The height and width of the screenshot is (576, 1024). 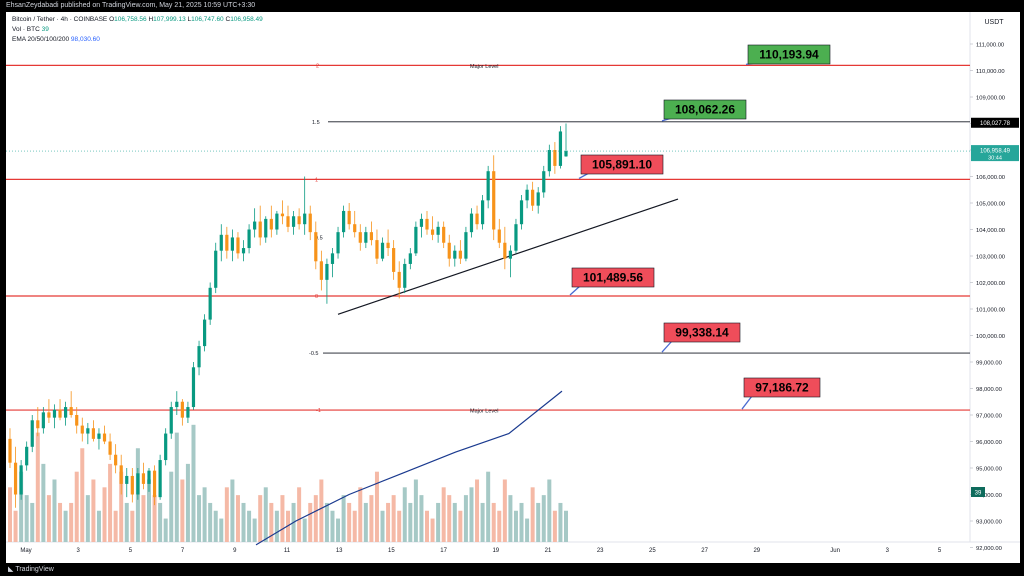 What do you see at coordinates (989, 443) in the screenshot?
I see `y-tick-label: 96,000.00` at bounding box center [989, 443].